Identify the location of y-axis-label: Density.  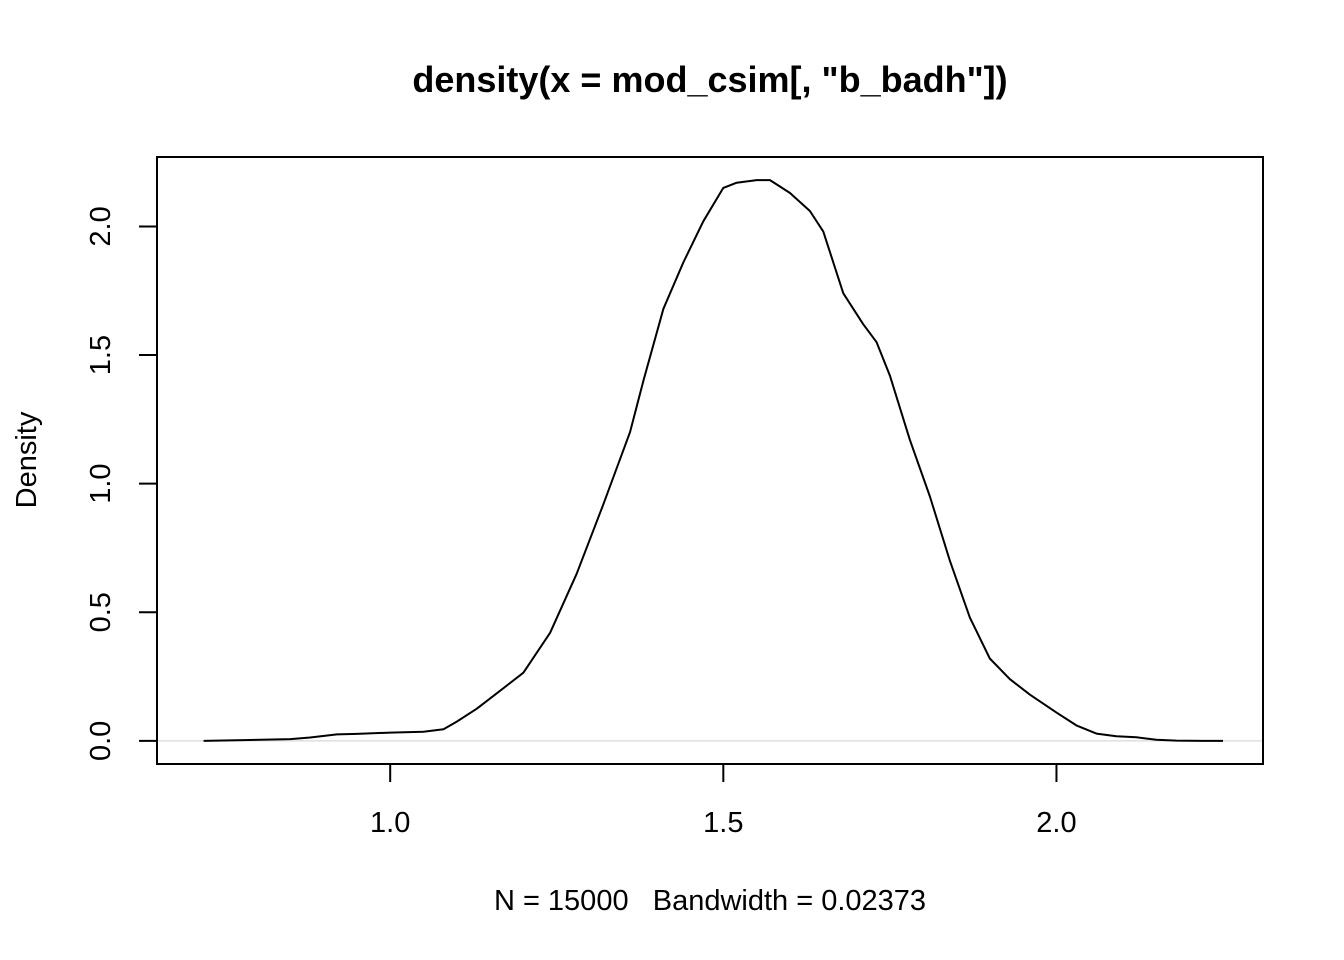
(27, 459).